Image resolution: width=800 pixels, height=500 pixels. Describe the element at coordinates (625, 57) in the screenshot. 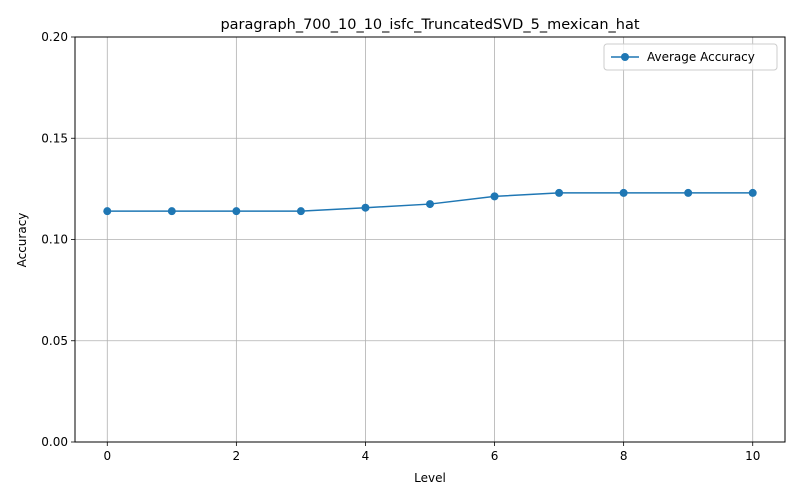

I see `legend-marker-swatch` at that location.